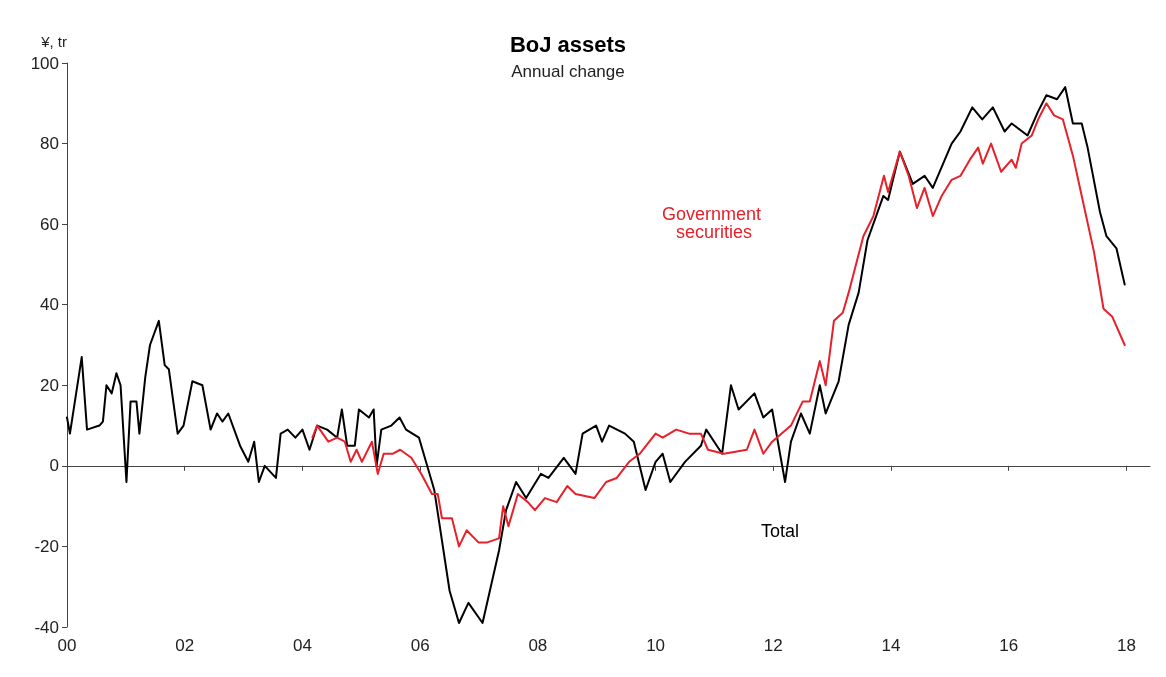 This screenshot has height=677, width=1166. What do you see at coordinates (49, 305) in the screenshot?
I see `y-tick-label: 40` at bounding box center [49, 305].